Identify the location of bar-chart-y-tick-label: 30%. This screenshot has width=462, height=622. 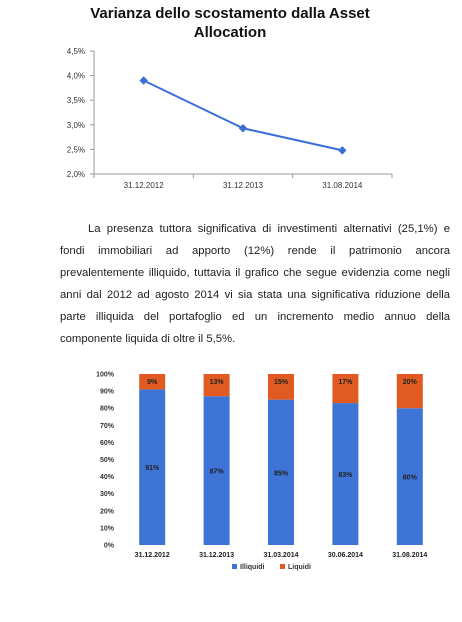
(107, 494).